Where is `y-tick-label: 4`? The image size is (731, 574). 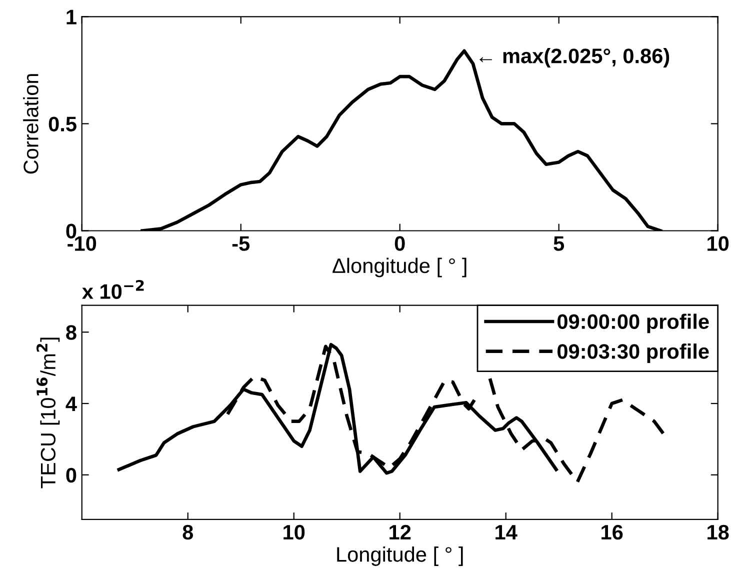 y-tick-label: 4 is located at coordinates (71, 404).